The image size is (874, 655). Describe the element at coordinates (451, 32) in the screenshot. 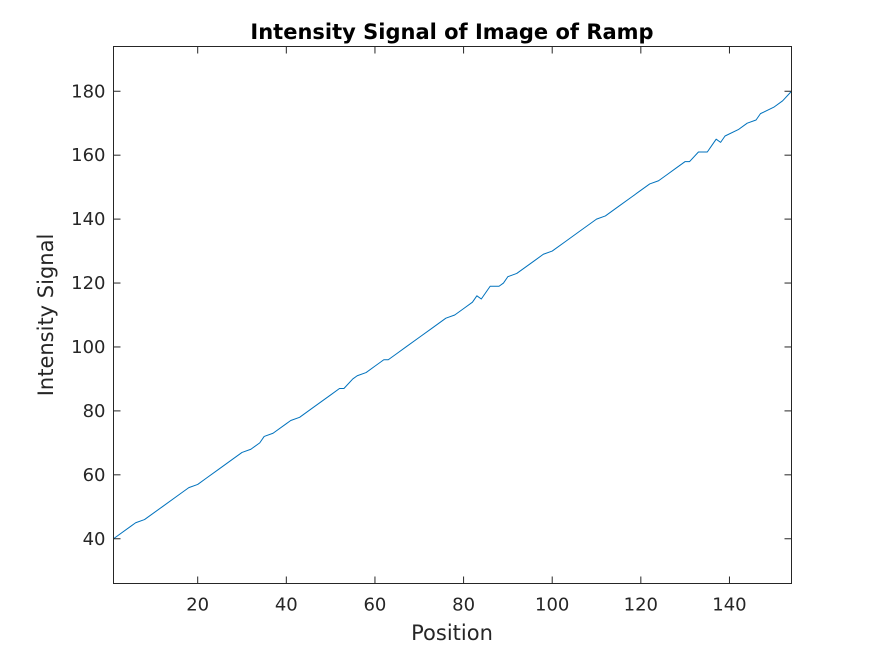

I see `chart-title: Intensity Signal of Image of Ramp` at that location.